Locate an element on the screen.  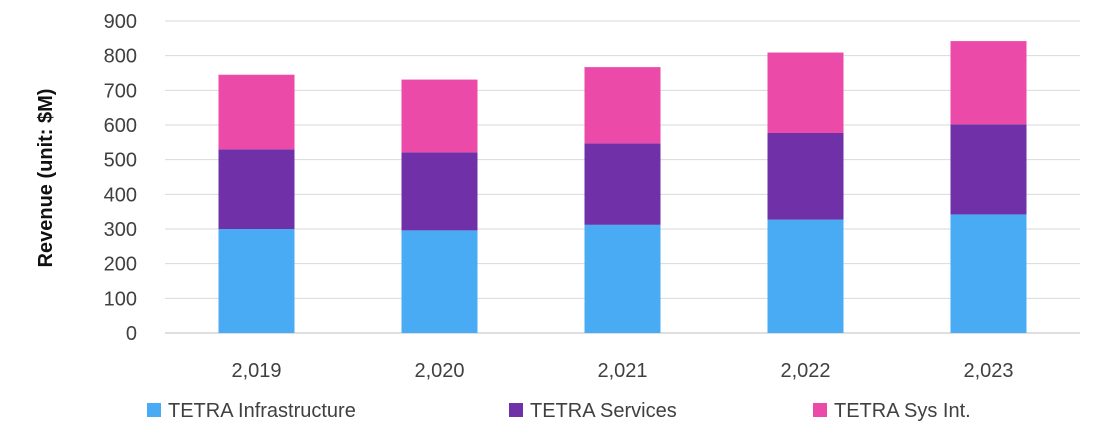
y-tick-label: 400 is located at coordinates (120, 195).